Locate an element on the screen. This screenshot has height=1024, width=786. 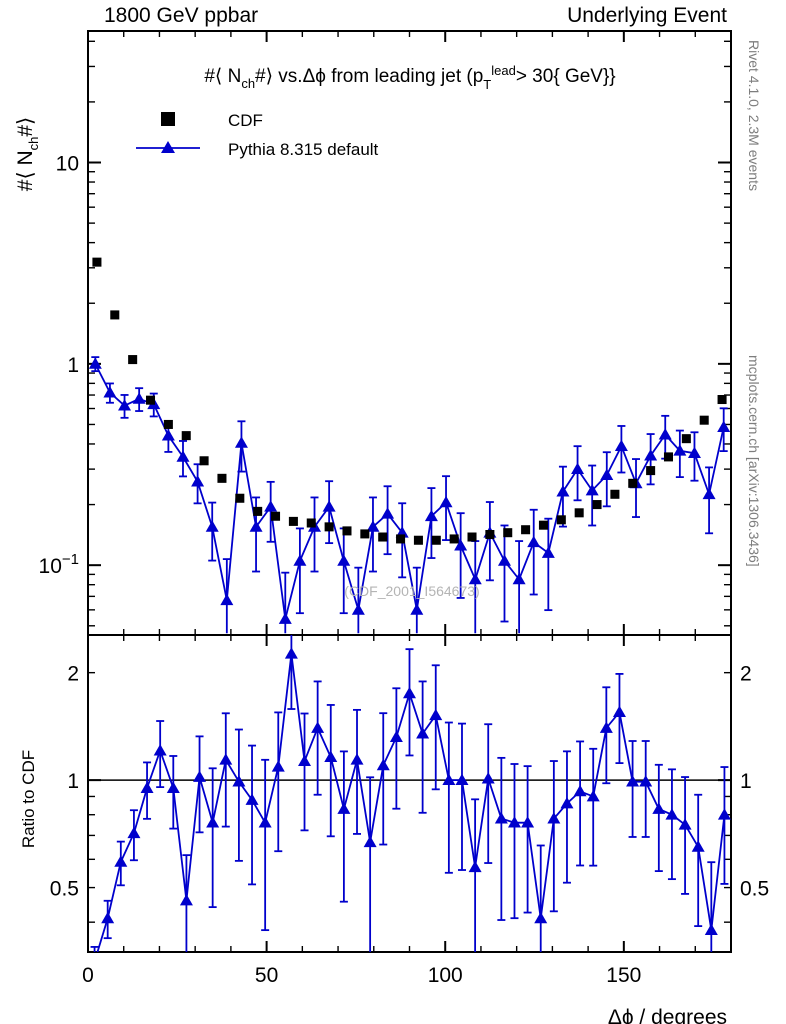
y-tick-label: 10−1 is located at coordinates (59, 564).